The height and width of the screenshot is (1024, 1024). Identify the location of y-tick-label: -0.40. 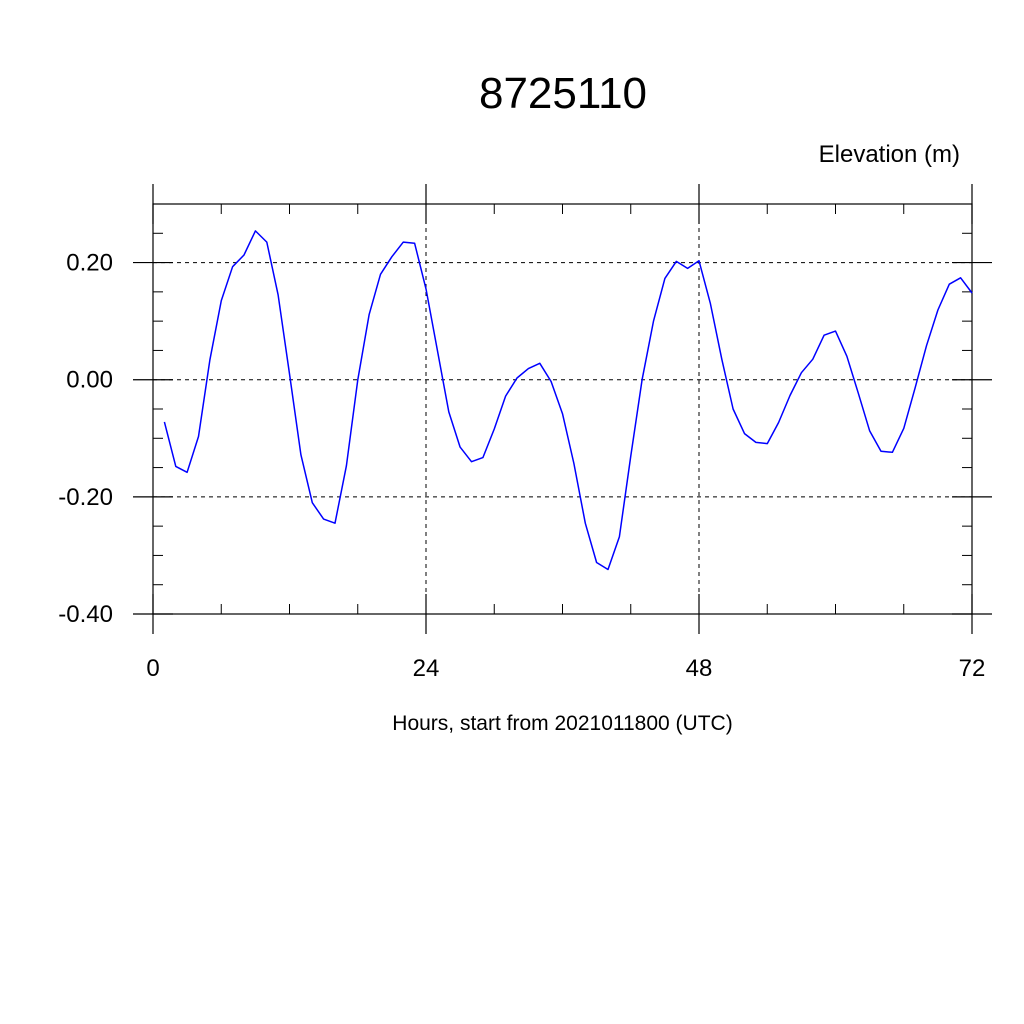
(85, 614).